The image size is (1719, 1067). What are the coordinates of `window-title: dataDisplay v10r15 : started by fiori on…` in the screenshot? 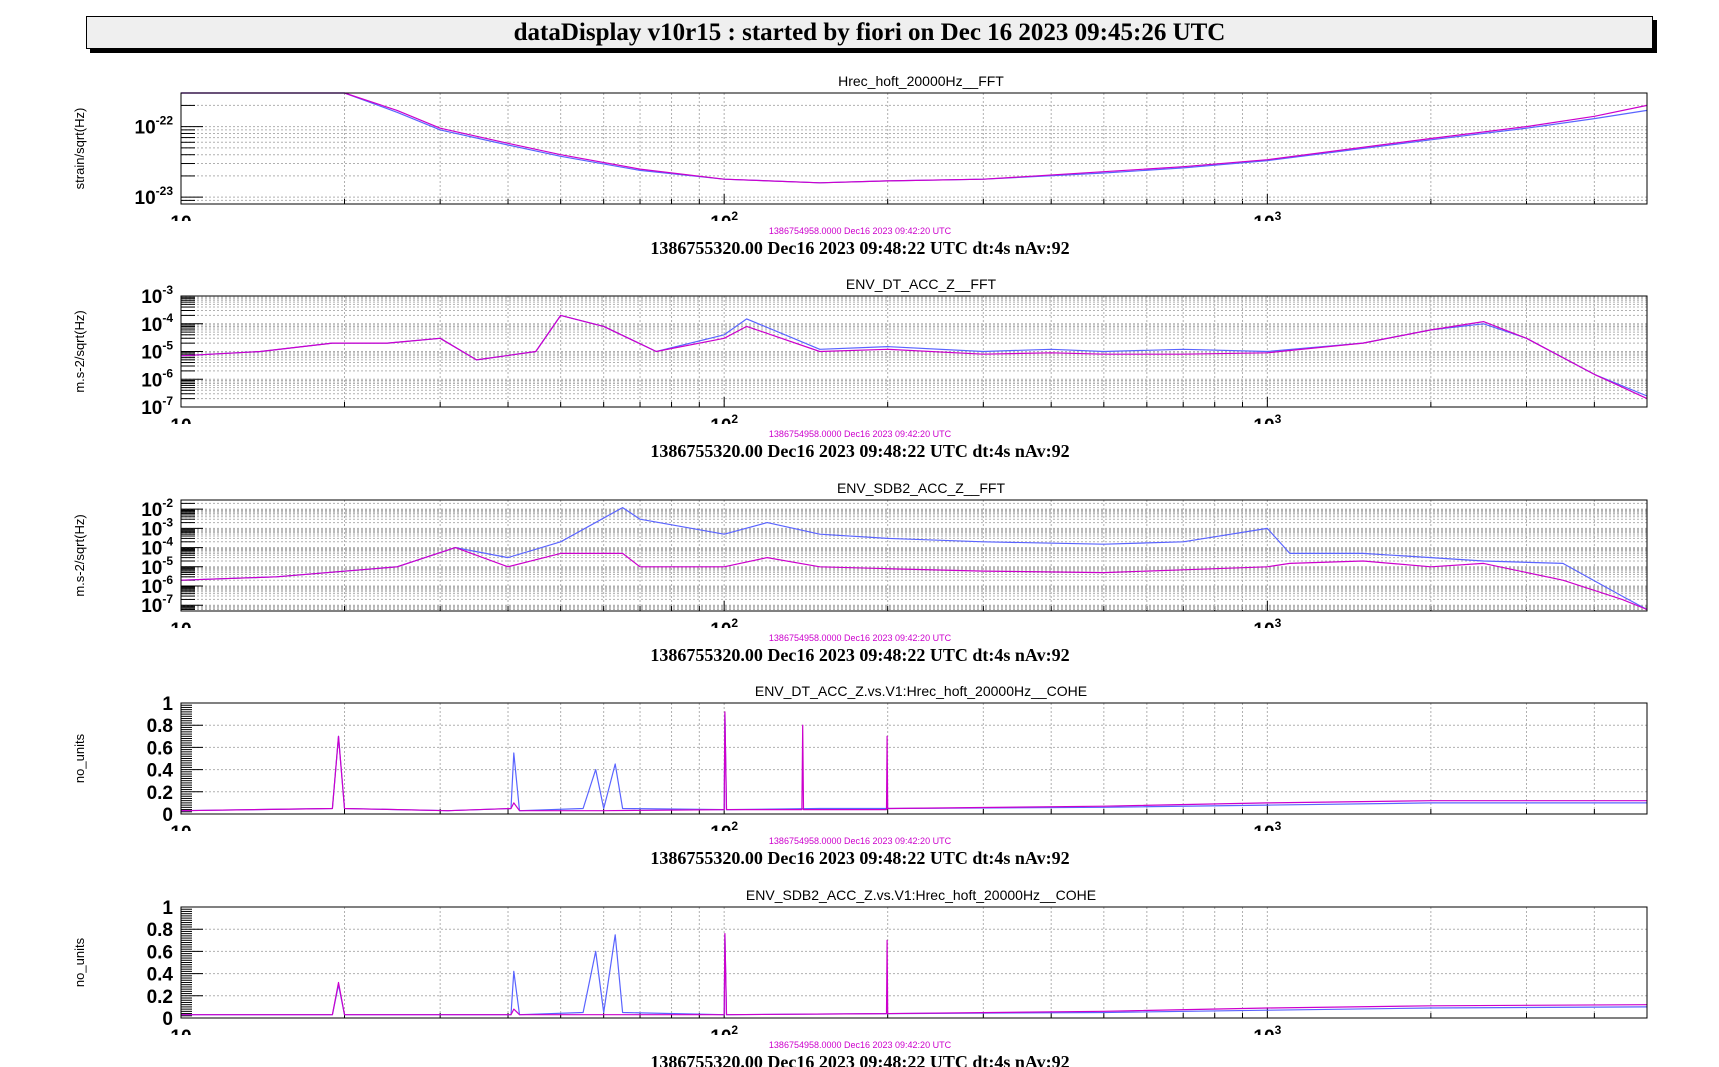 It's located at (869, 32).